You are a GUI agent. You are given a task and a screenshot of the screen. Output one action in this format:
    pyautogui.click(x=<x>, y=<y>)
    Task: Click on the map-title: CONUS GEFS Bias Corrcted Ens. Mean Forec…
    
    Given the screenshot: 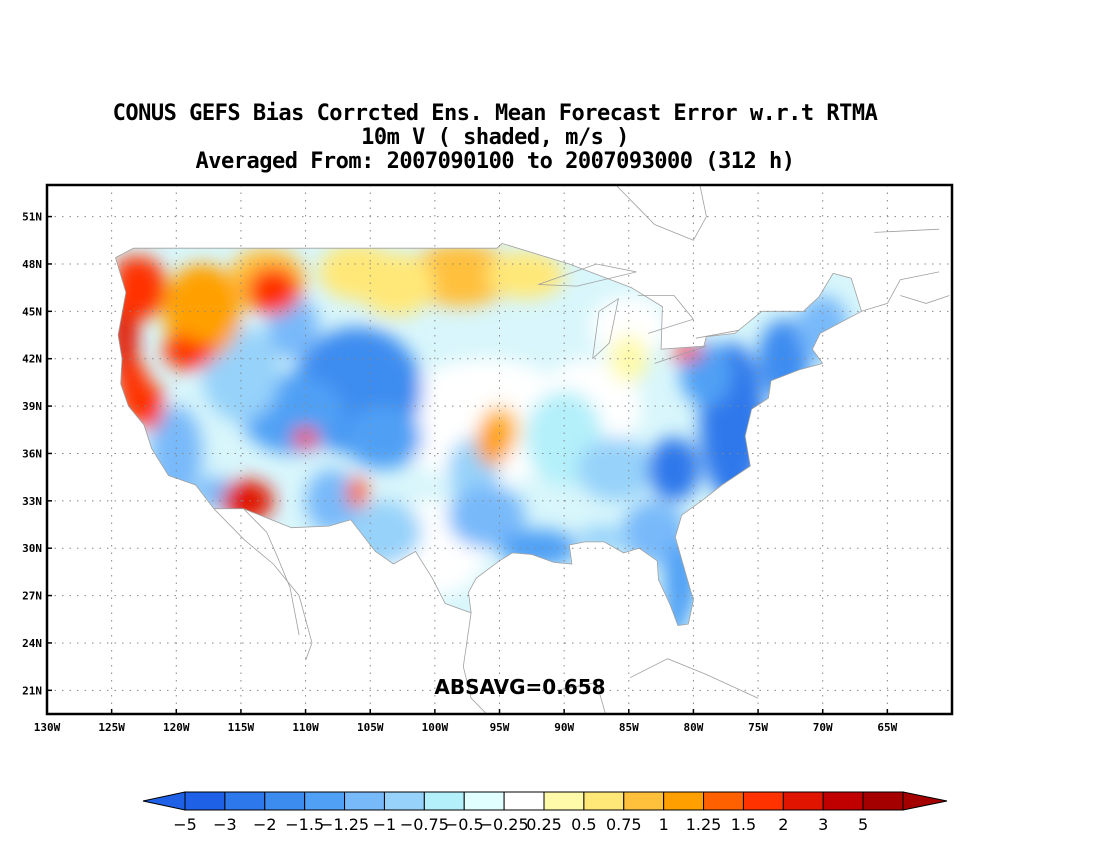 What is the action you would take?
    pyautogui.click(x=495, y=138)
    